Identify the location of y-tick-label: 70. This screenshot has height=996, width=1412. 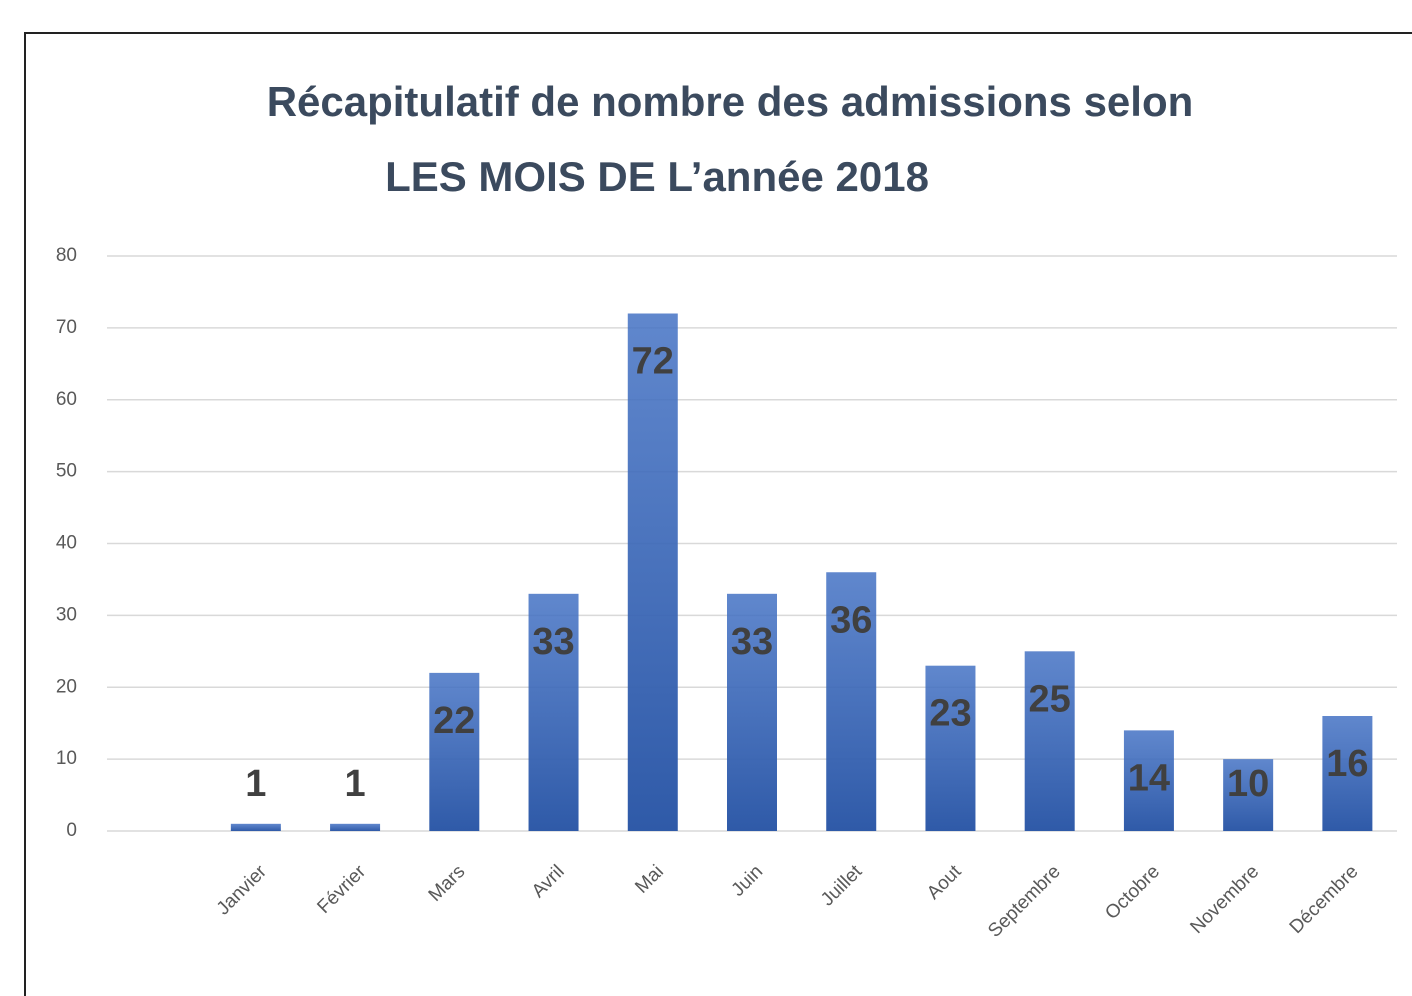
(66, 327).